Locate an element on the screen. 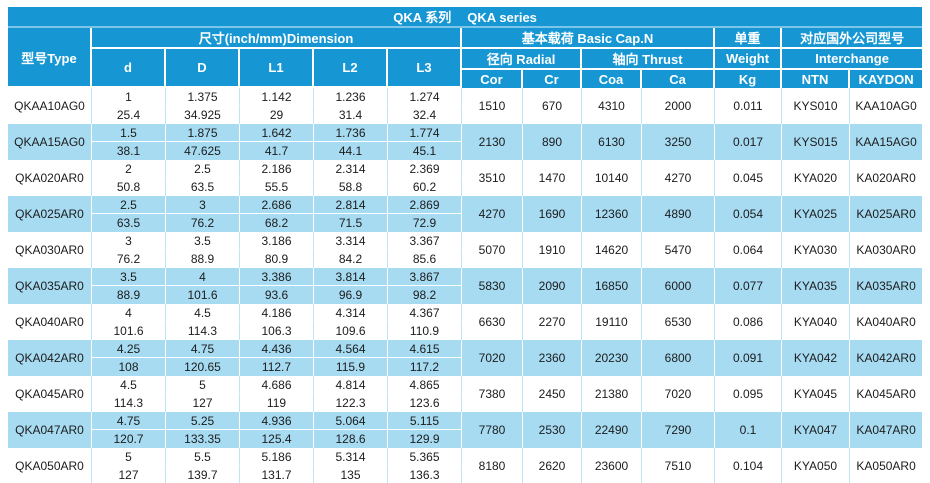 Image resolution: width=930 pixels, height=483 pixels. dim-mm-d: 63.5 is located at coordinates (129, 223).